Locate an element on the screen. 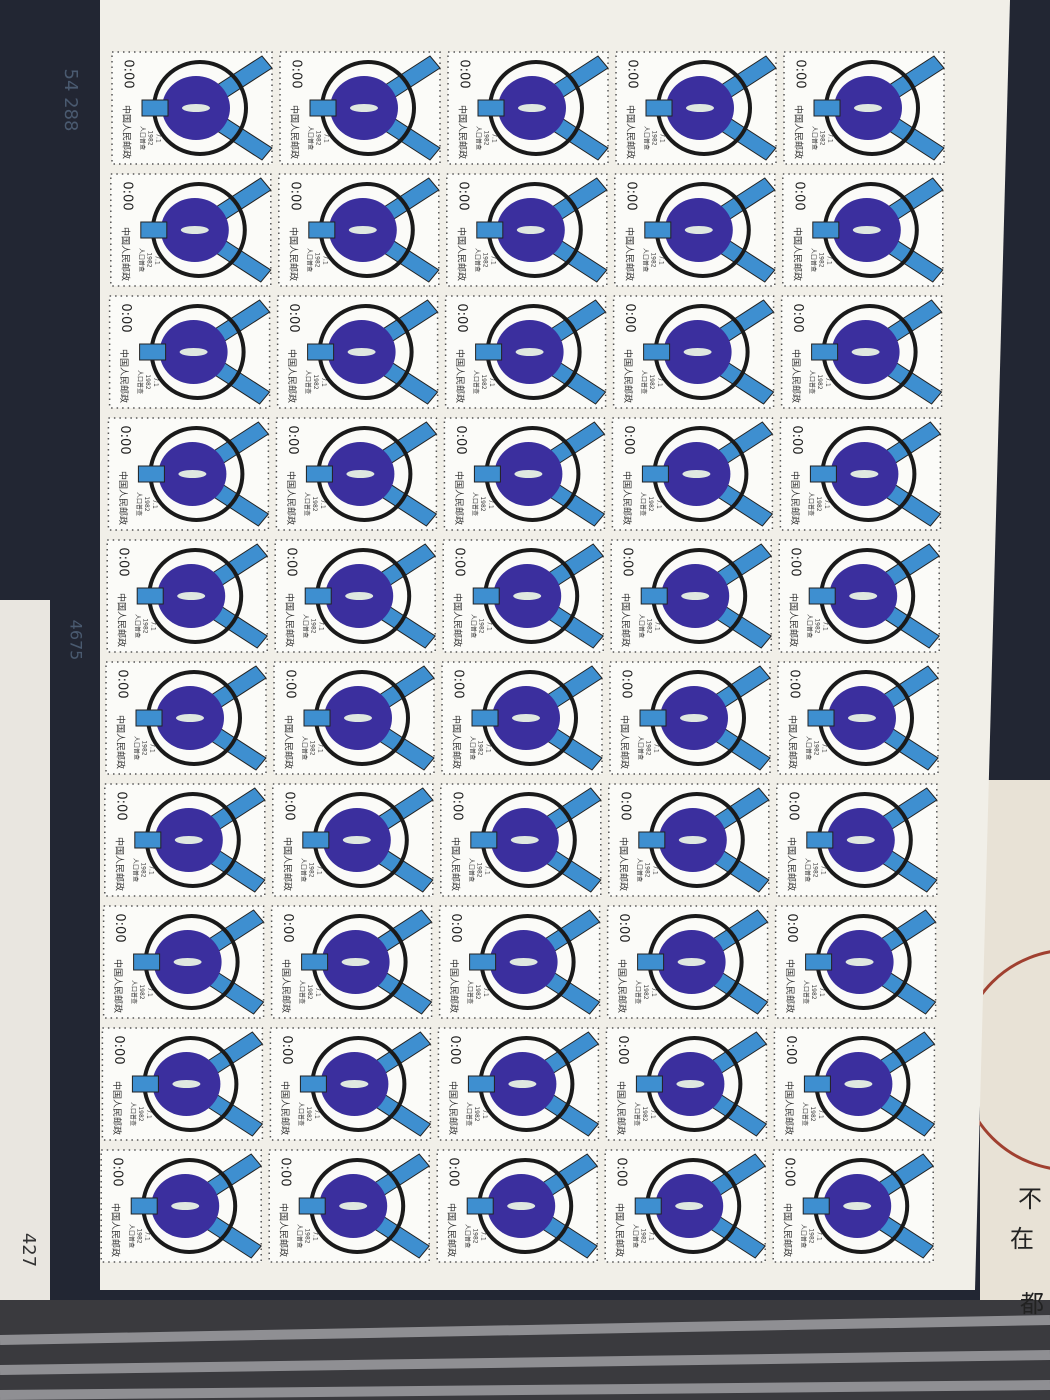 The height and width of the screenshot is (1400, 1050). margin-number: 4675 is located at coordinates (76, 640).